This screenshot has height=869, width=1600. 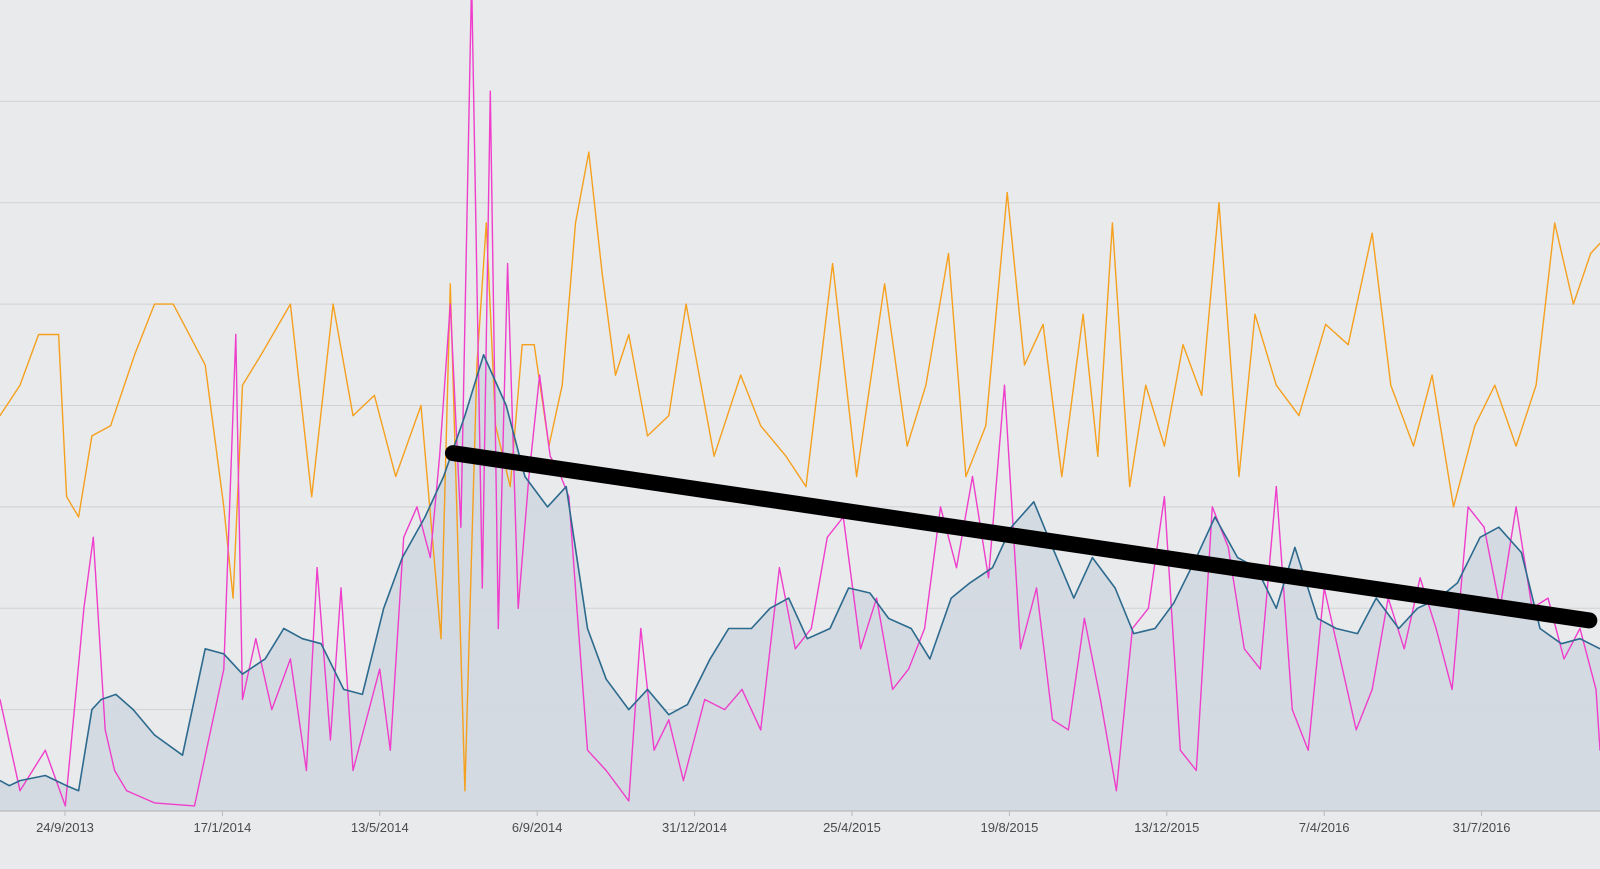 What do you see at coordinates (1324, 827) in the screenshot?
I see `x-tick-label: 7/4/2016` at bounding box center [1324, 827].